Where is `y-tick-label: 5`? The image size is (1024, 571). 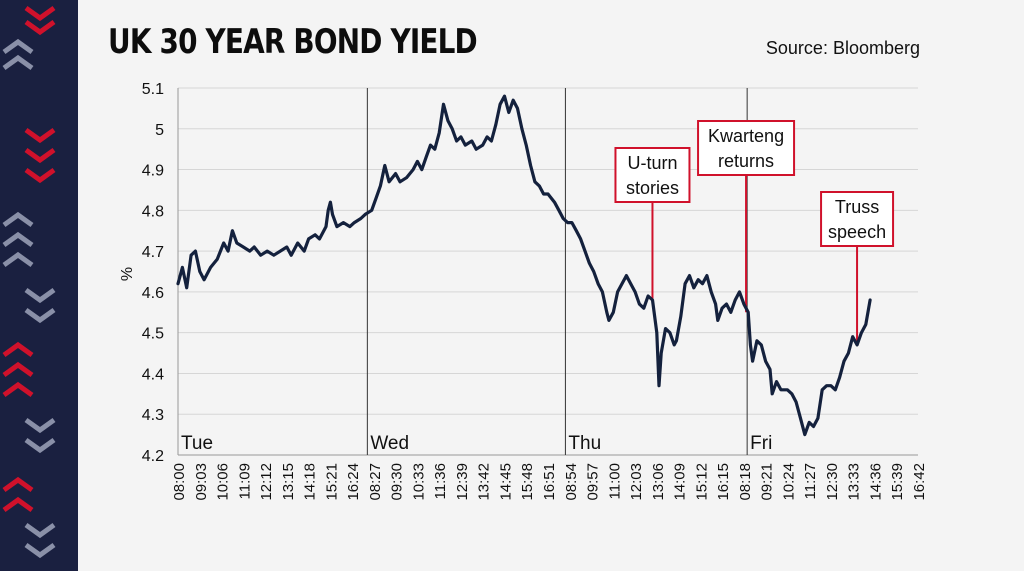 y-tick-label: 5 is located at coordinates (159, 130).